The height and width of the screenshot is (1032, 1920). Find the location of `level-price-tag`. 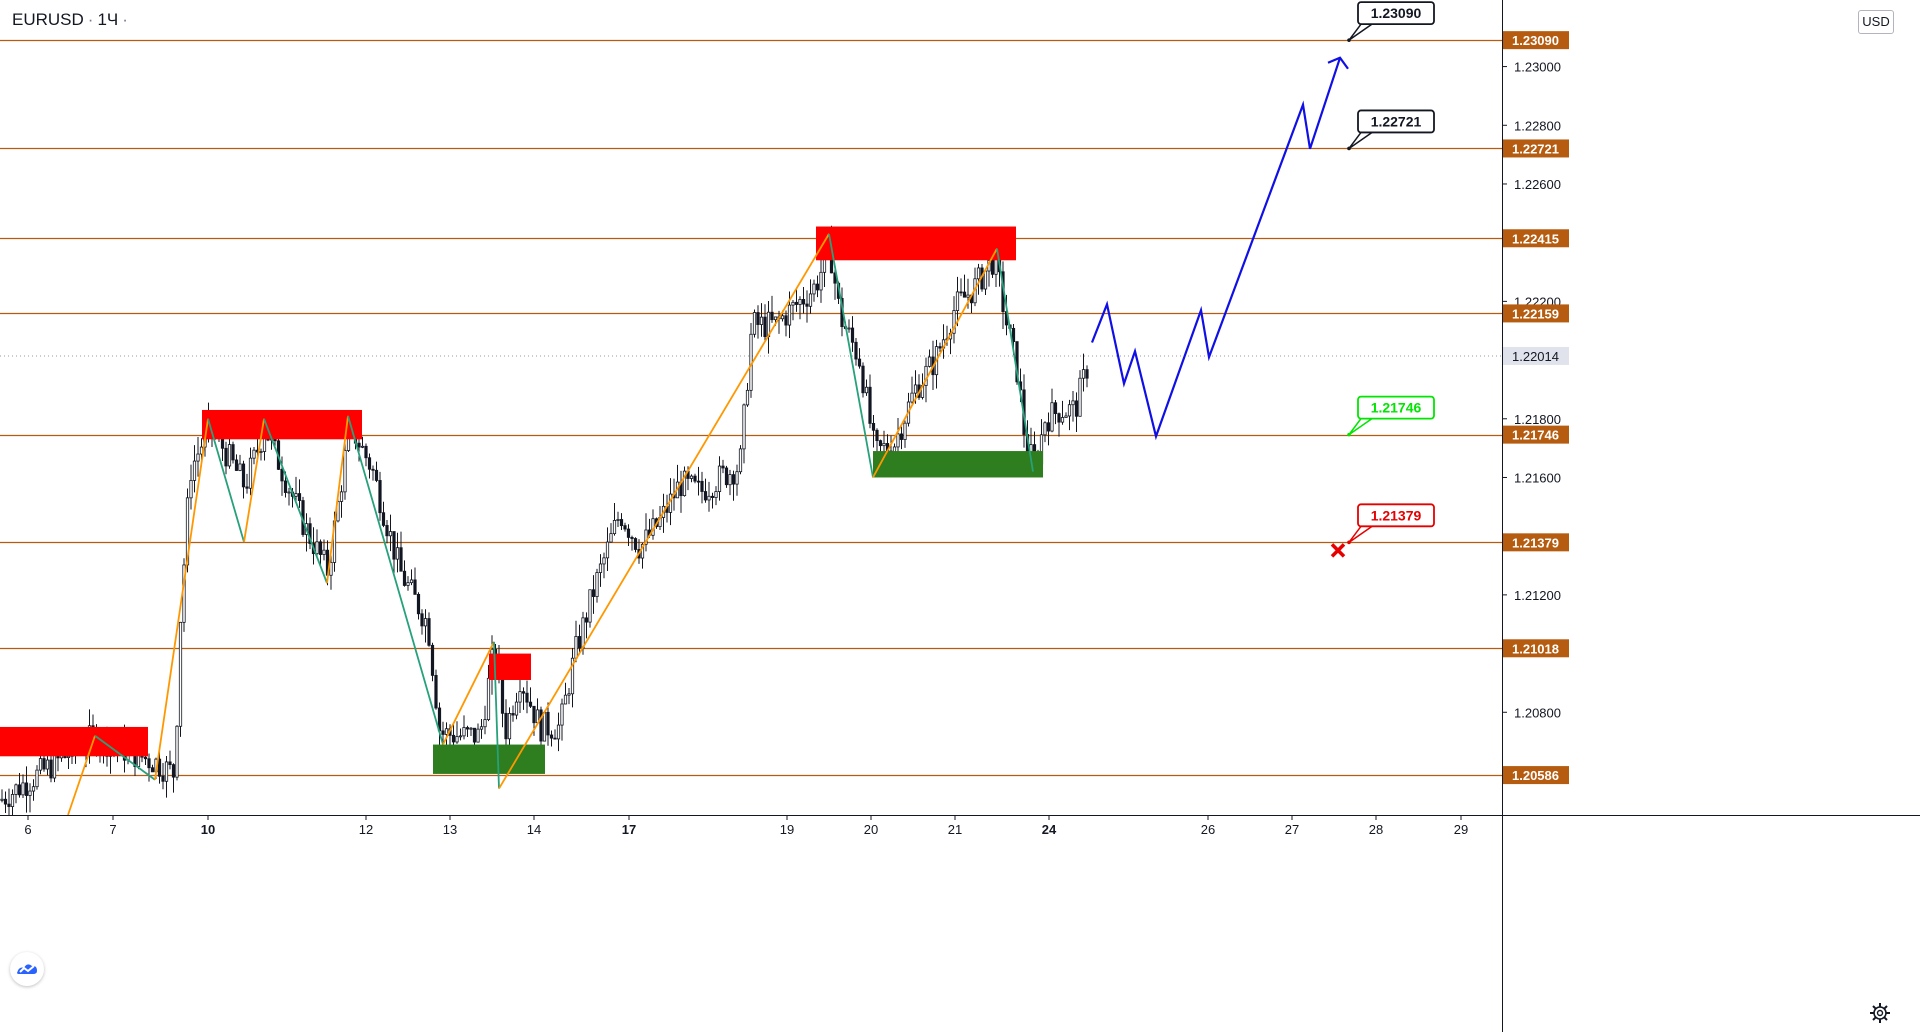

level-price-tag is located at coordinates (1536, 238).